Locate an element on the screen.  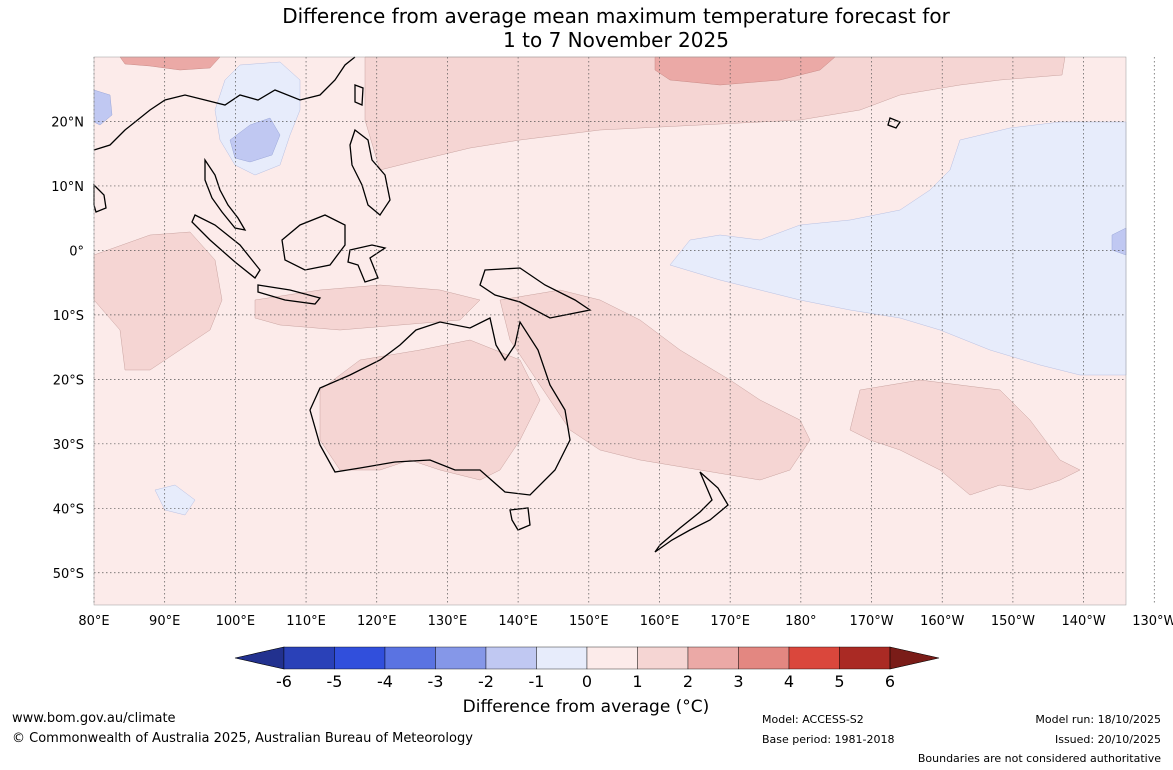
colorbar-tick-label: -3 is located at coordinates (436, 681).